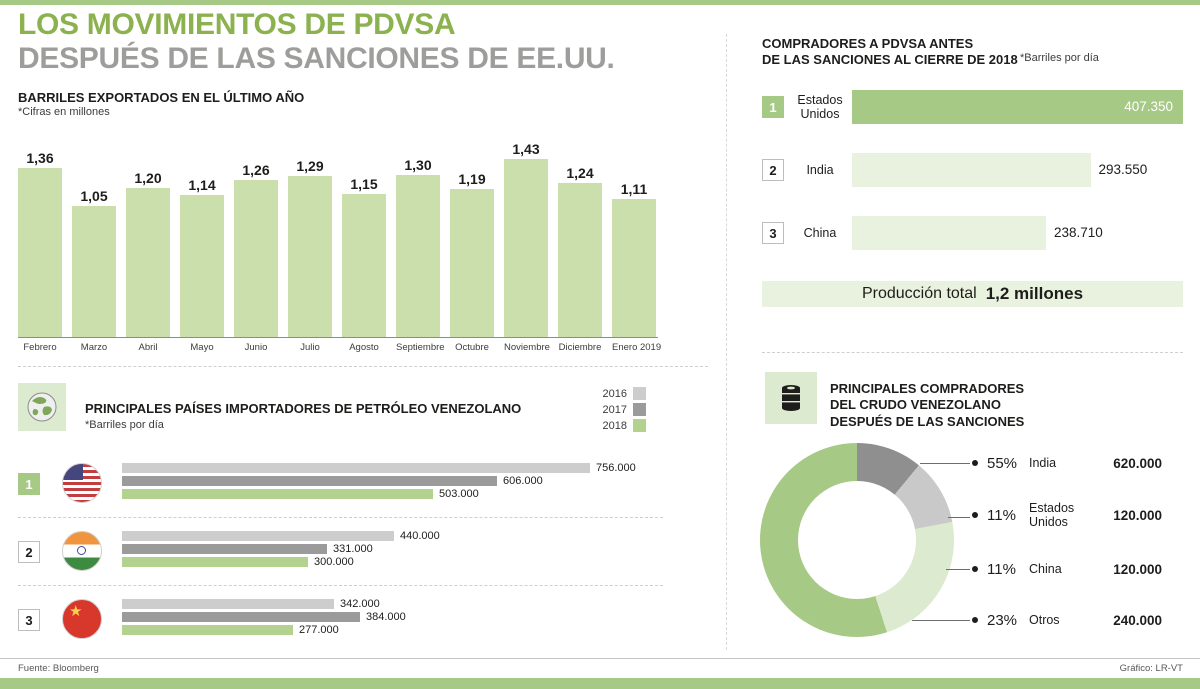  What do you see at coordinates (1045, 568) in the screenshot?
I see `segment-label: China` at bounding box center [1045, 568].